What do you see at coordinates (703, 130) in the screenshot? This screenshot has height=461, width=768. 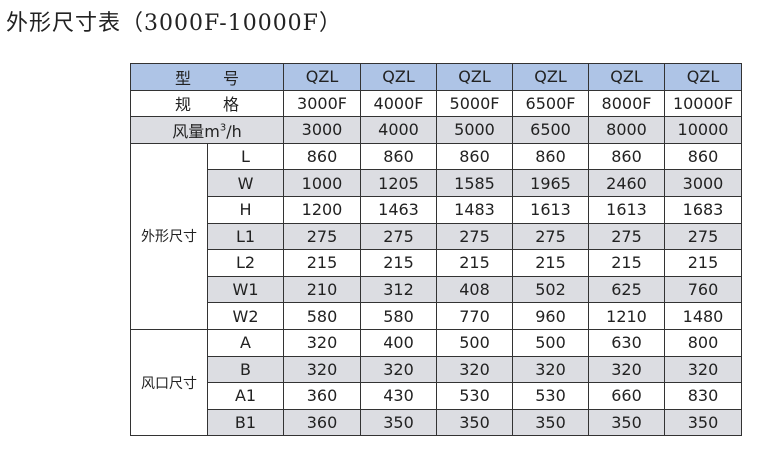 I see `airflow-cell: 10000` at bounding box center [703, 130].